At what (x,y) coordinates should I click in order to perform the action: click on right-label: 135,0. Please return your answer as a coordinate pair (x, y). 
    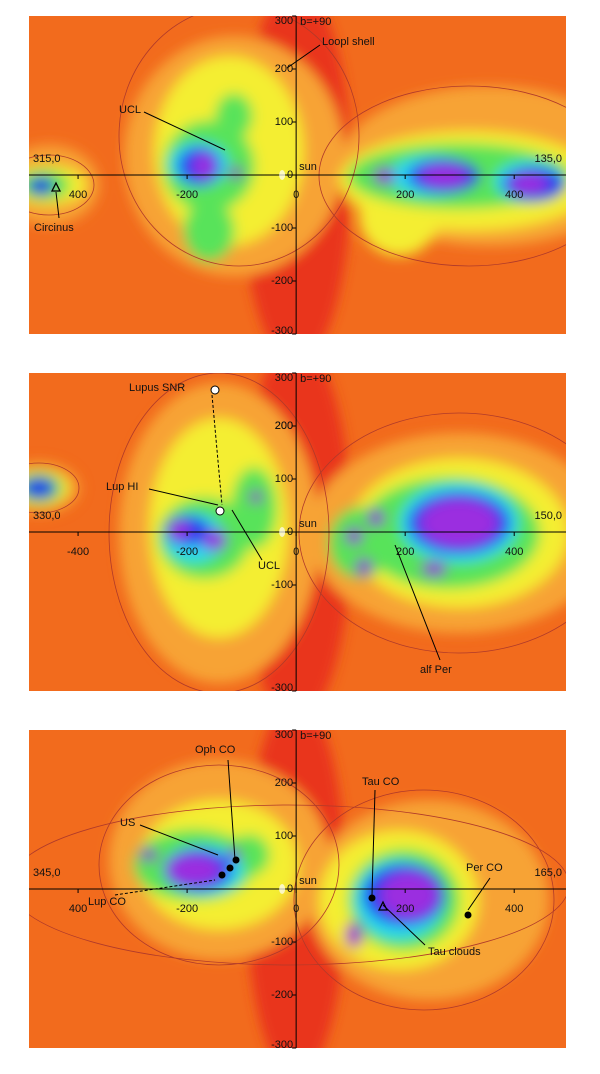
    Looking at the image, I should click on (548, 159).